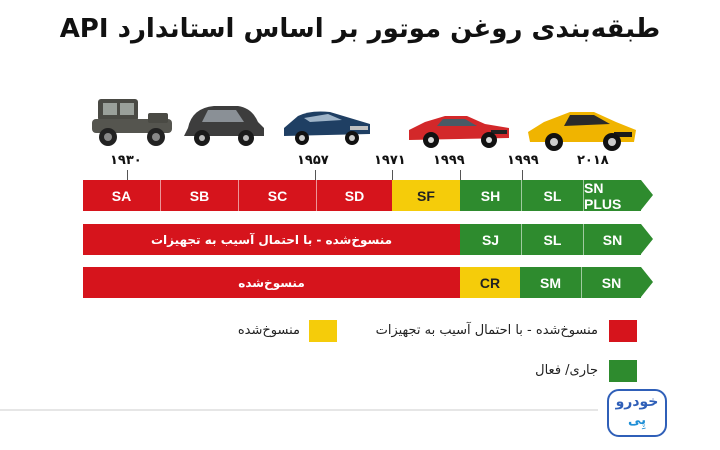 The height and width of the screenshot is (450, 720). Describe the element at coordinates (327, 128) in the screenshot. I see `muscle-car-blue-icon` at that location.